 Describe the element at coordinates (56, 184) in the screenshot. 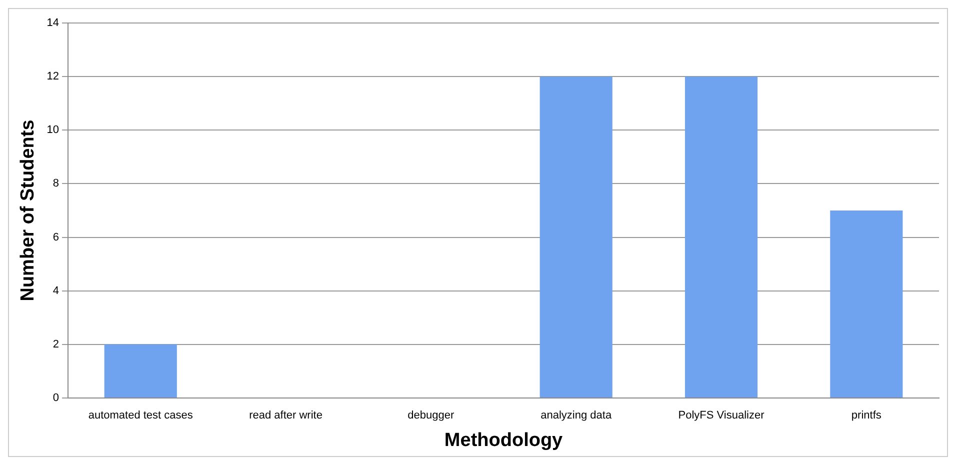

I see `y-tick-label: 8` at that location.